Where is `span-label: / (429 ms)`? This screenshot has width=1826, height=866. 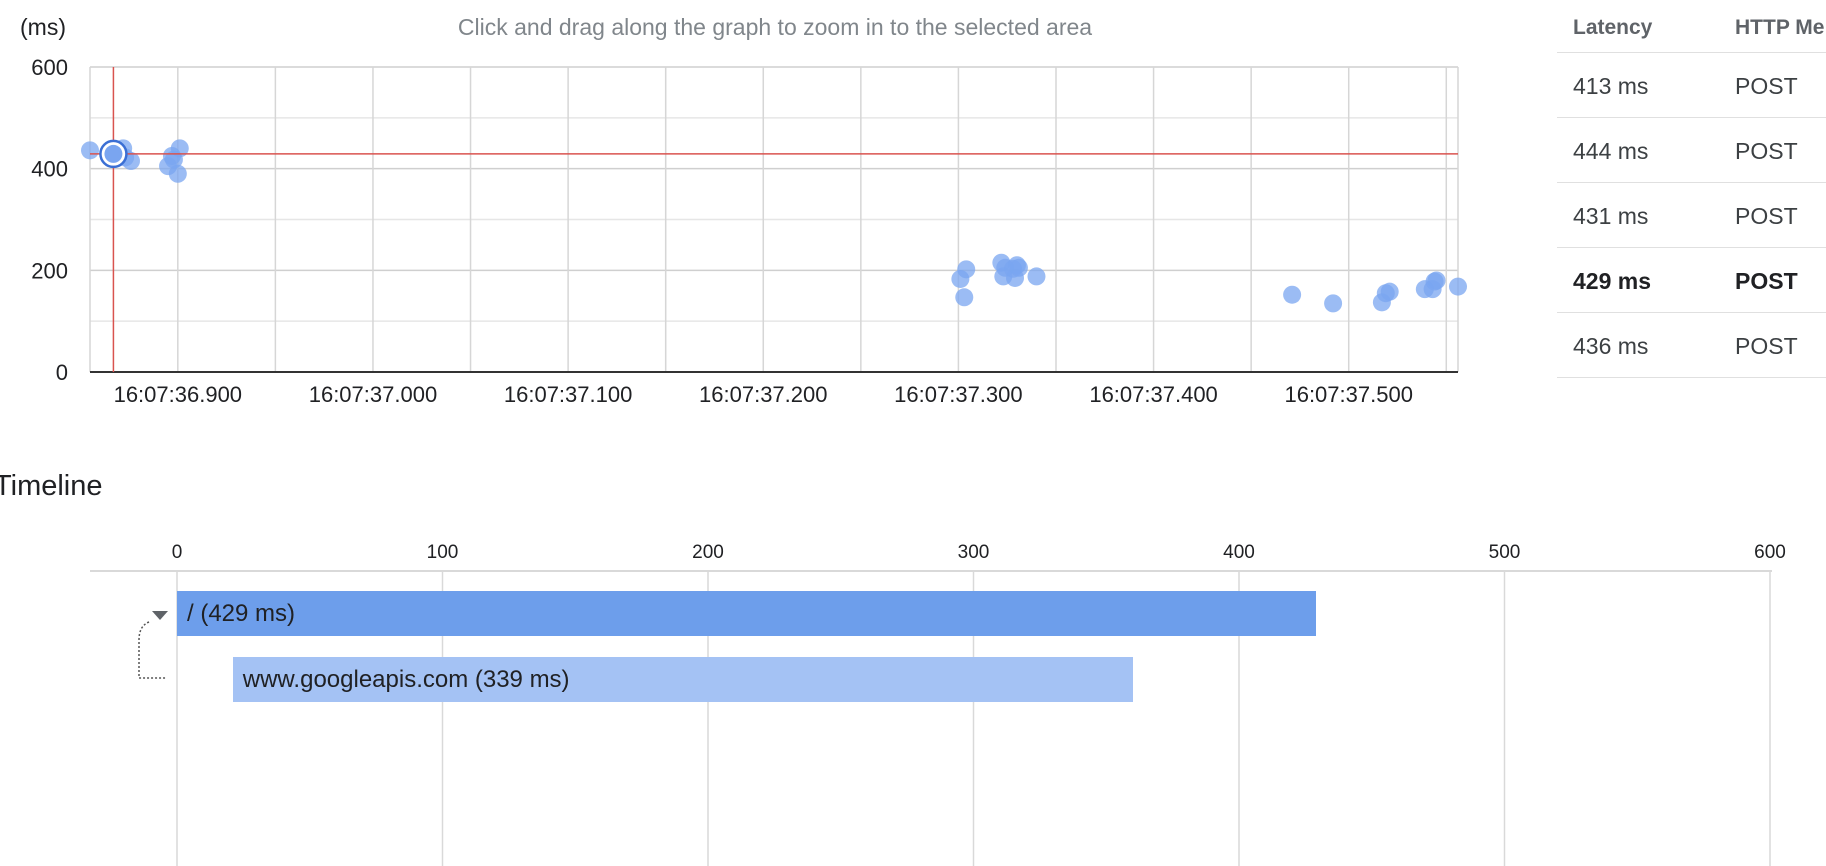 span-label: / (429 ms) is located at coordinates (241, 613).